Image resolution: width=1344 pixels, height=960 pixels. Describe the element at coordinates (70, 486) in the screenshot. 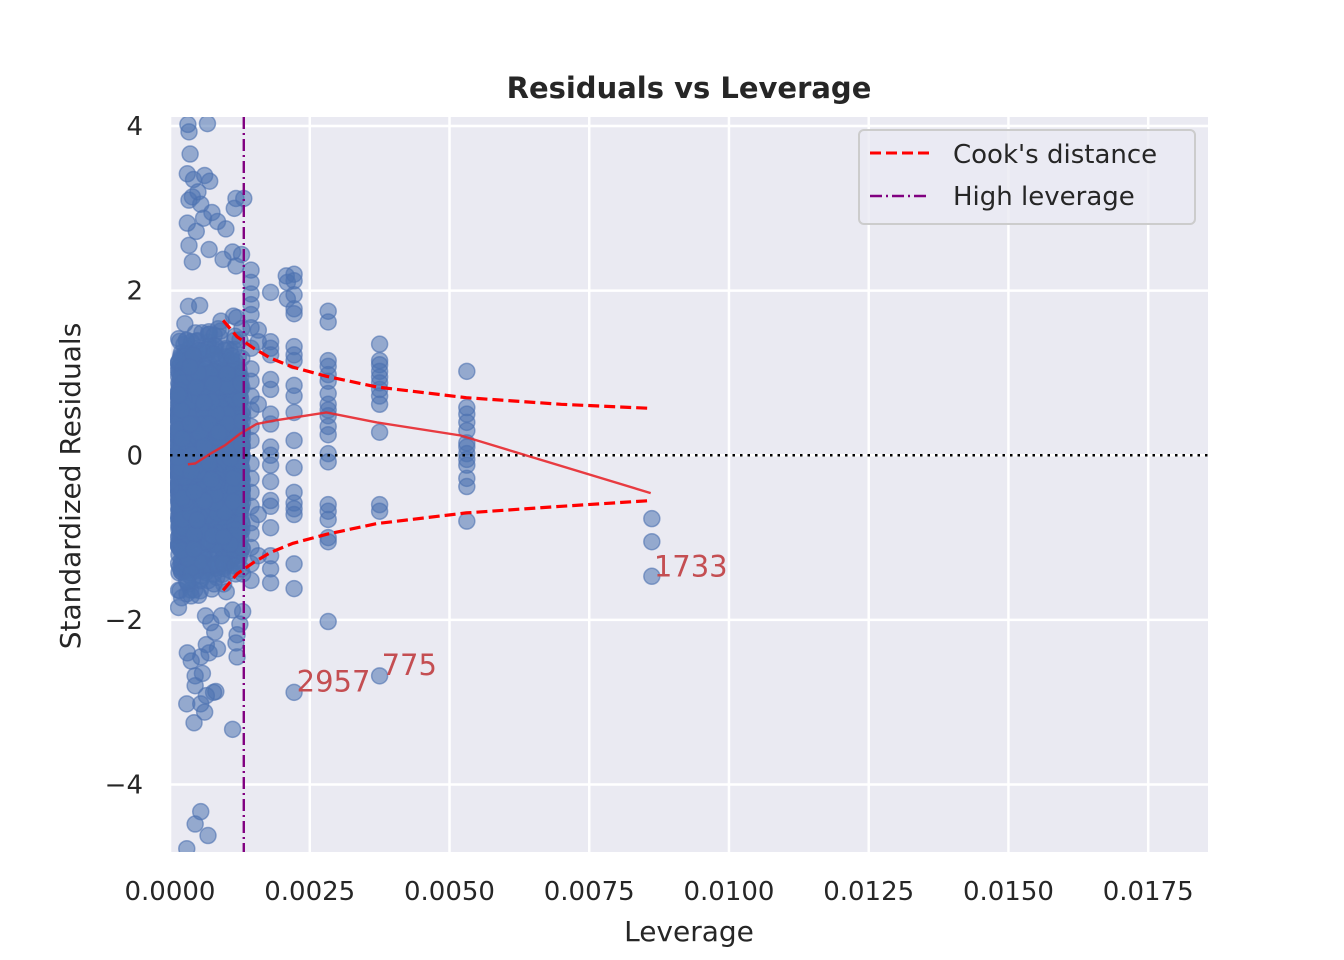

I see `y-axis-label: Standardized Residuals` at that location.